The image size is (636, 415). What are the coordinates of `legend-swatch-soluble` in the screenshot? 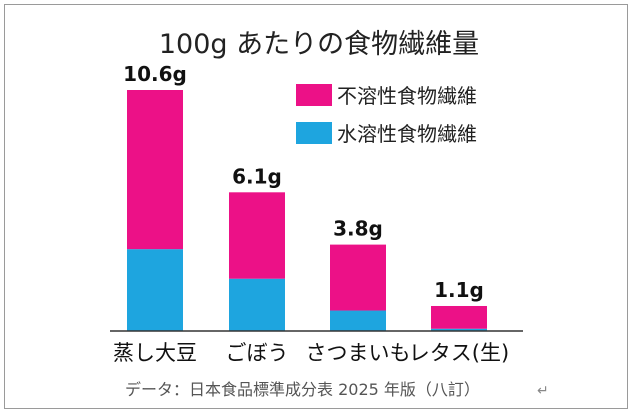 It's located at (314, 133).